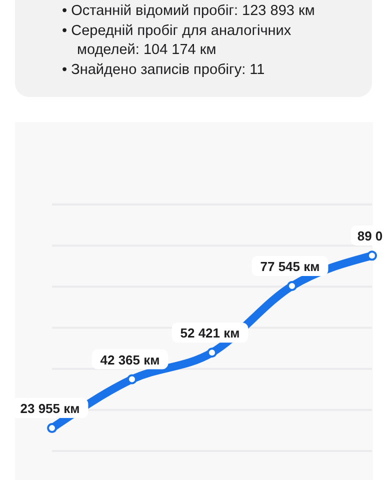 The height and width of the screenshot is (480, 388). I want to click on annotation: 89 0, so click(370, 236).